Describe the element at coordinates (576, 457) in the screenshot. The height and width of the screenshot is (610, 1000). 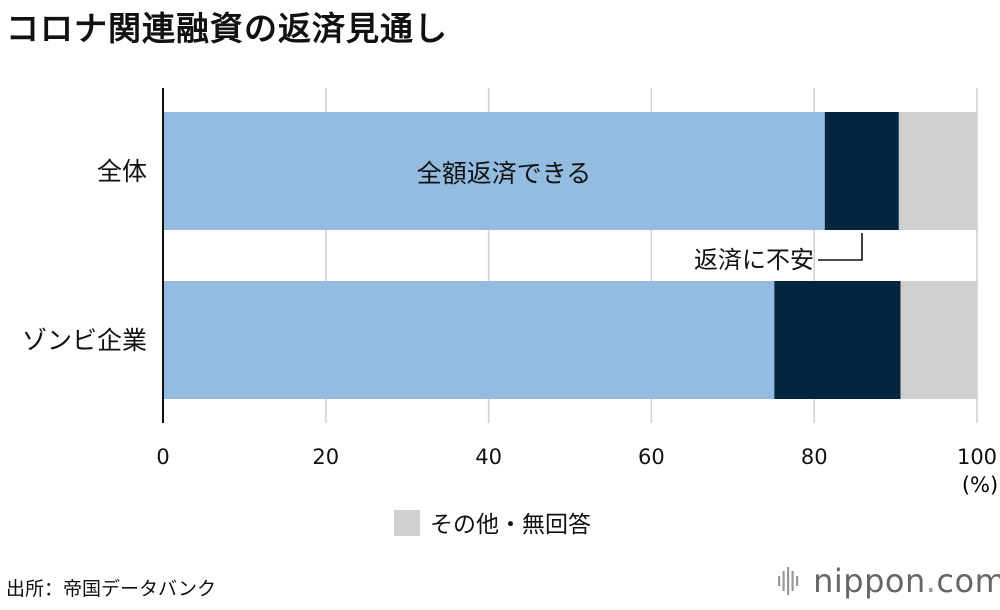
I see `x-tick-labels: 0 20 40 60 80 100` at that location.